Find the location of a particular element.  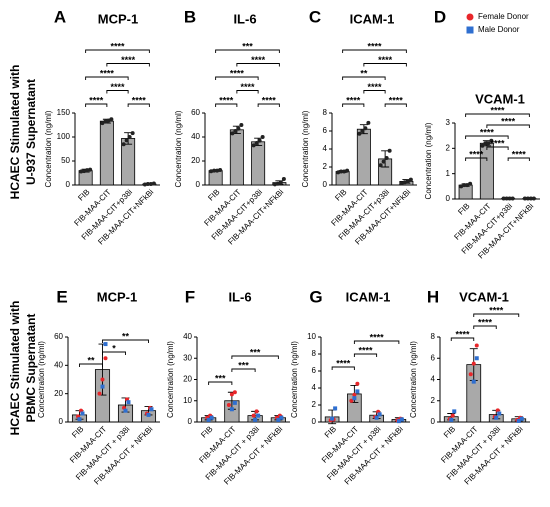

y-tick-label: 1 is located at coordinates (448, 173).